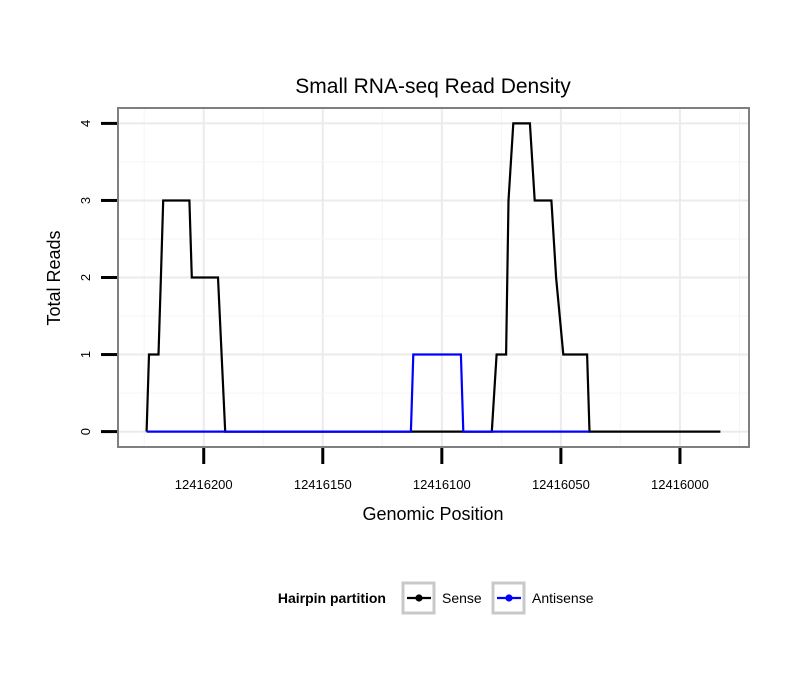 The height and width of the screenshot is (690, 810). I want to click on legend: Hairpin partition Sense Antisense, so click(436, 598).